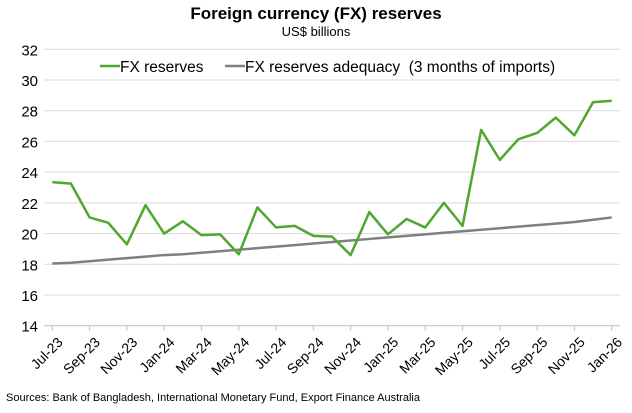  Describe the element at coordinates (29, 173) in the screenshot. I see `y-tick-label: 24` at that location.